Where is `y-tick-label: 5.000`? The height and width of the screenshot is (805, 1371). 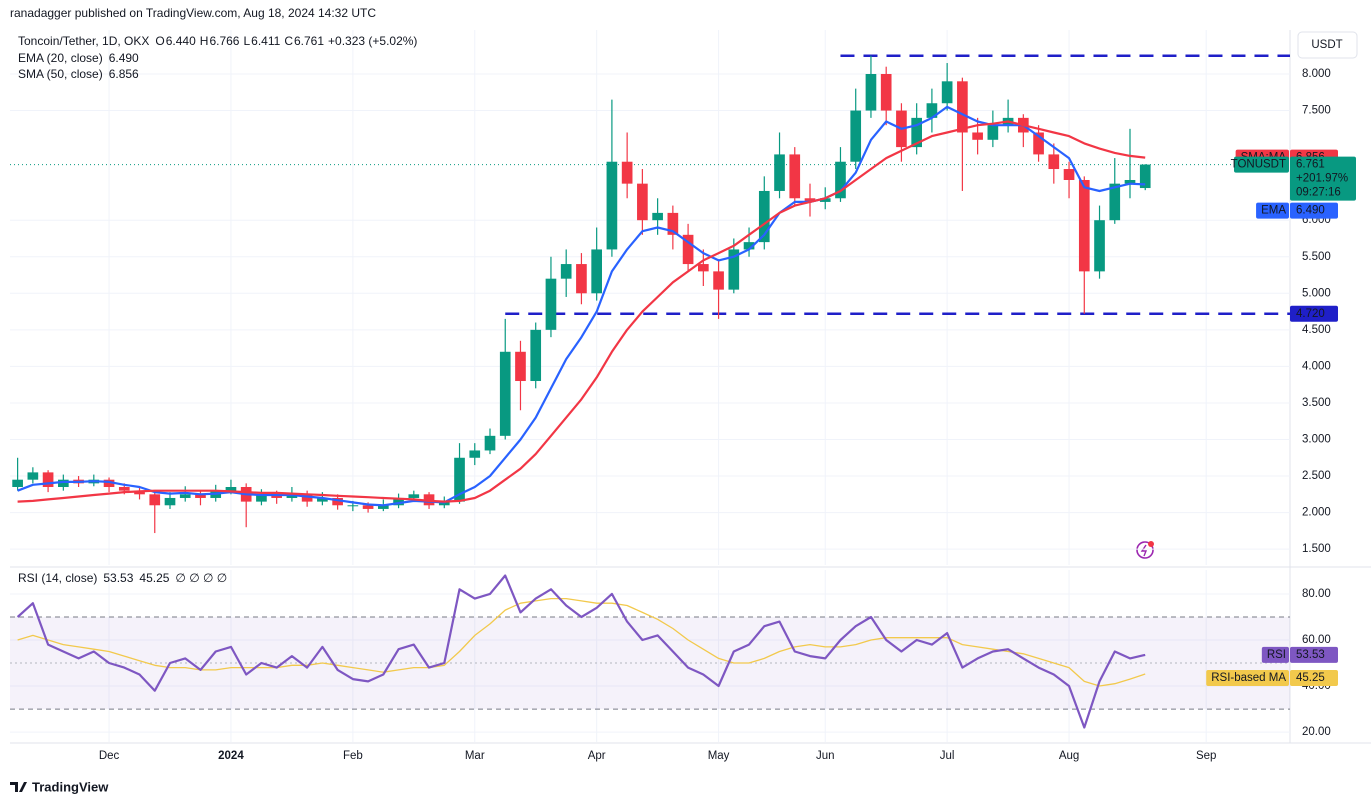 y-tick-label: 5.000 is located at coordinates (1316, 293).